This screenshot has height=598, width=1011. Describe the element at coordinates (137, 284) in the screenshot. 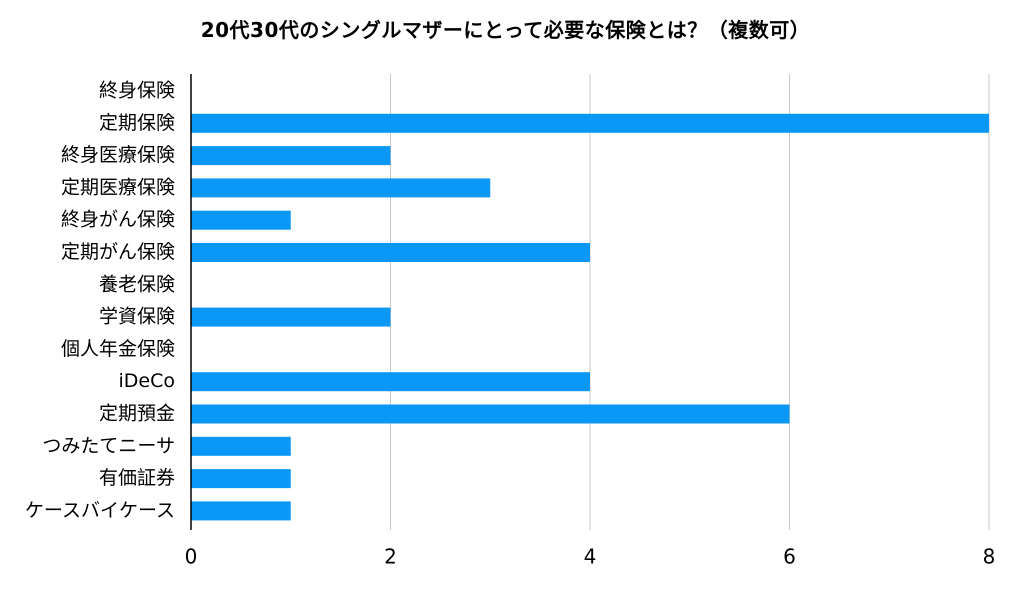

I see `category-label: 養老保険` at that location.